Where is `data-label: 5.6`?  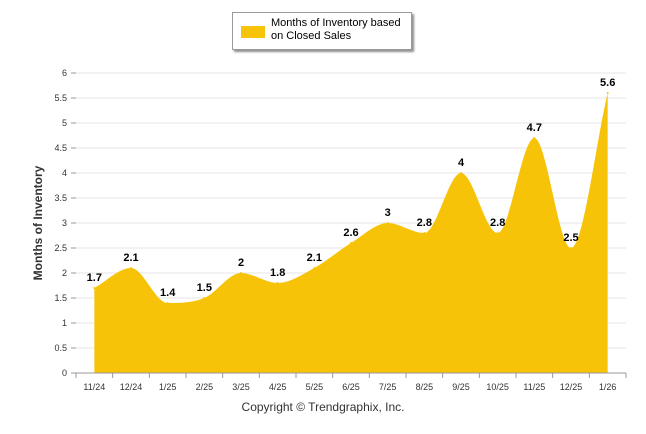
data-label: 5.6 is located at coordinates (607, 83).